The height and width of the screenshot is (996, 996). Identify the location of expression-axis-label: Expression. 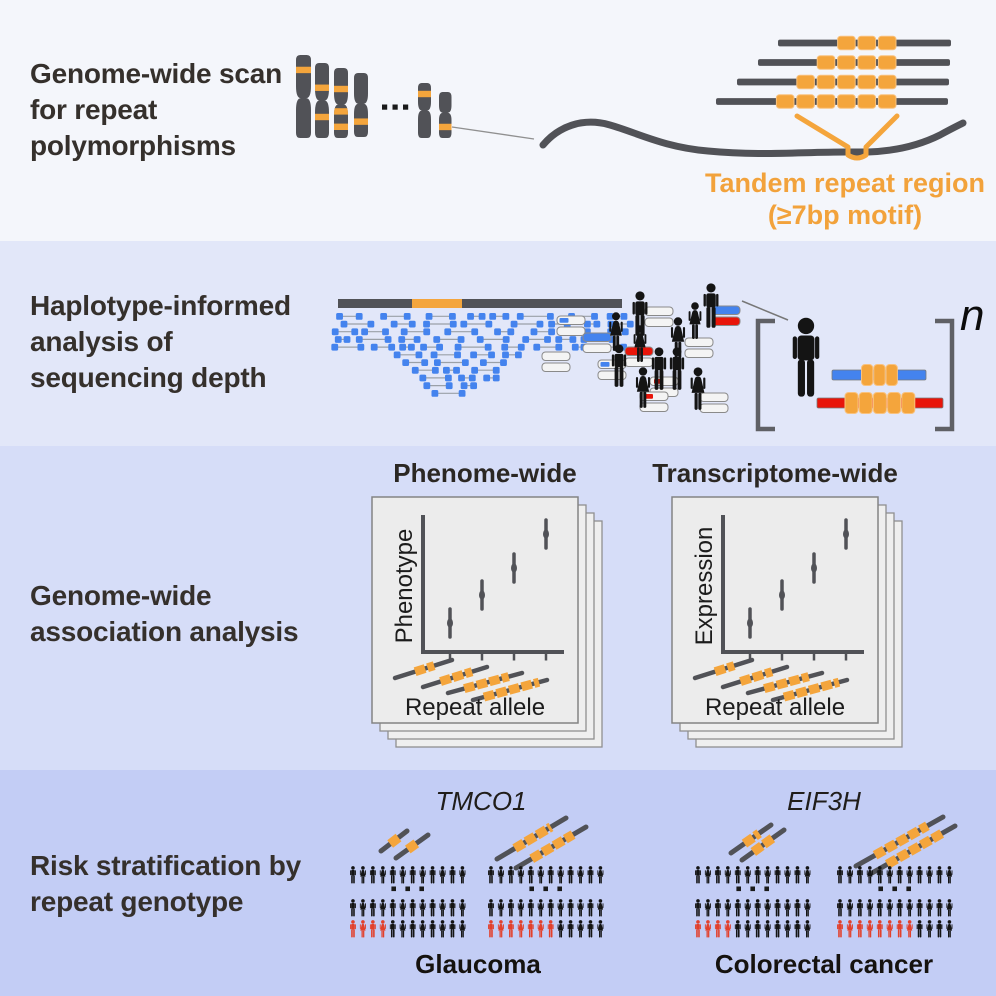
(704, 586).